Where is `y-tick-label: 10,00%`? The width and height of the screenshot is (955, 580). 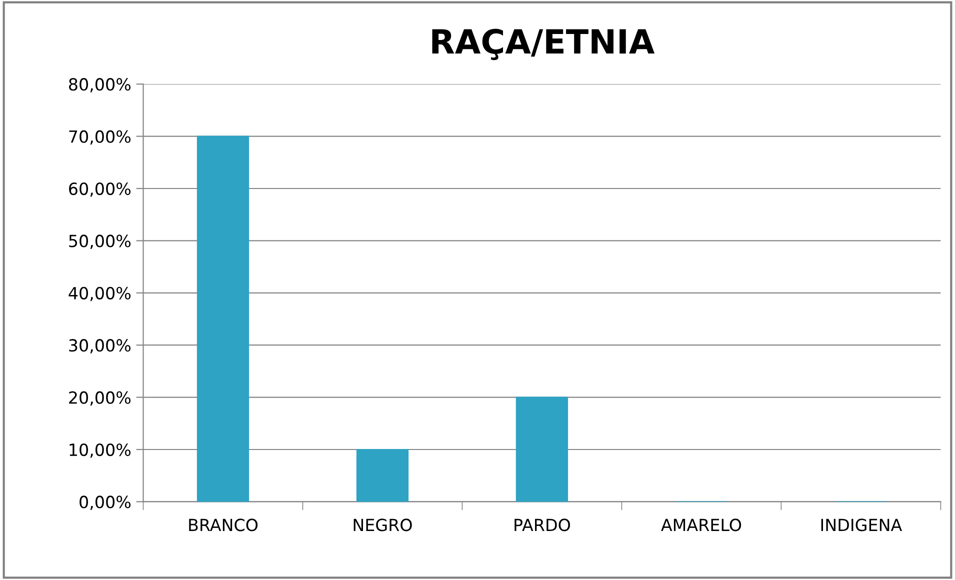 y-tick-label: 10,00% is located at coordinates (100, 450).